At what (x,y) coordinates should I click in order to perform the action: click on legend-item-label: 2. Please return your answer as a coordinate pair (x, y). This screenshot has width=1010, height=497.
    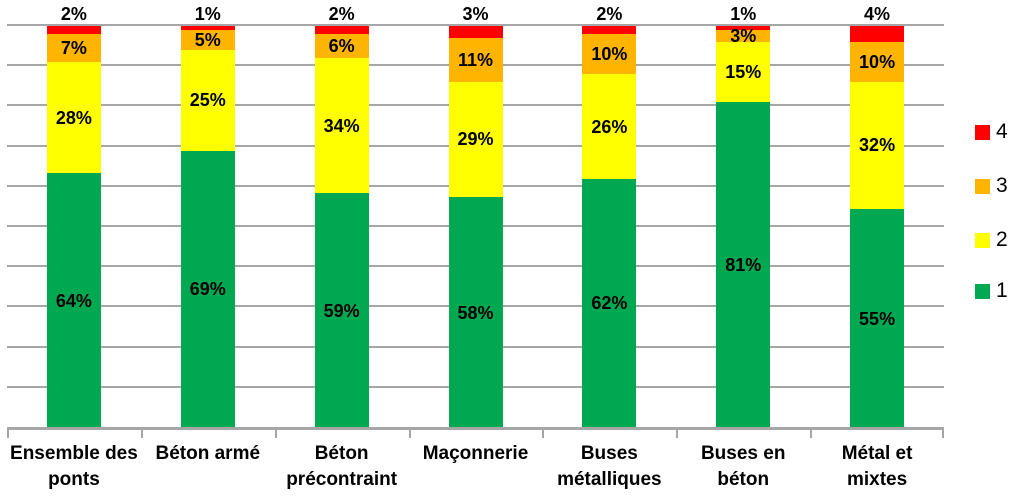
    Looking at the image, I should click on (1002, 239).